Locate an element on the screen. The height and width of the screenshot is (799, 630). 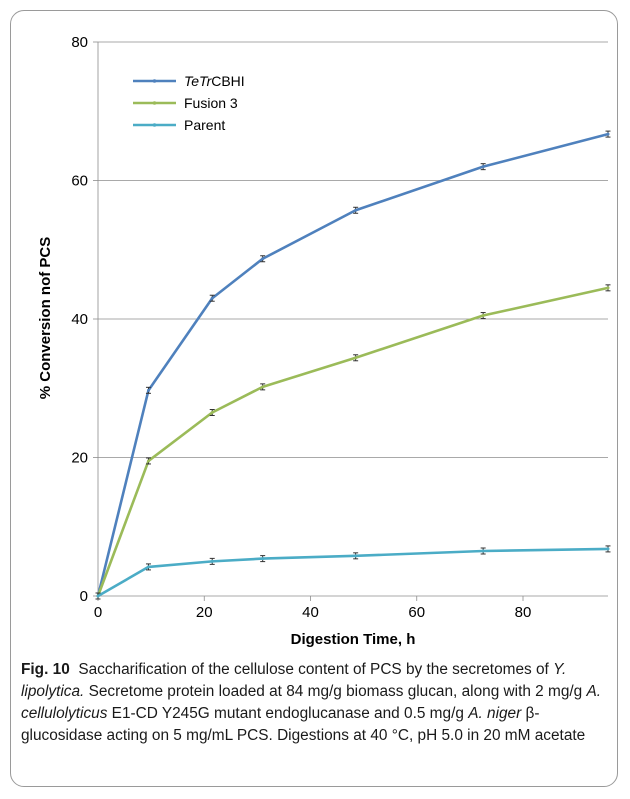
legend-entry-2: Fusion 3 is located at coordinates (185, 103).